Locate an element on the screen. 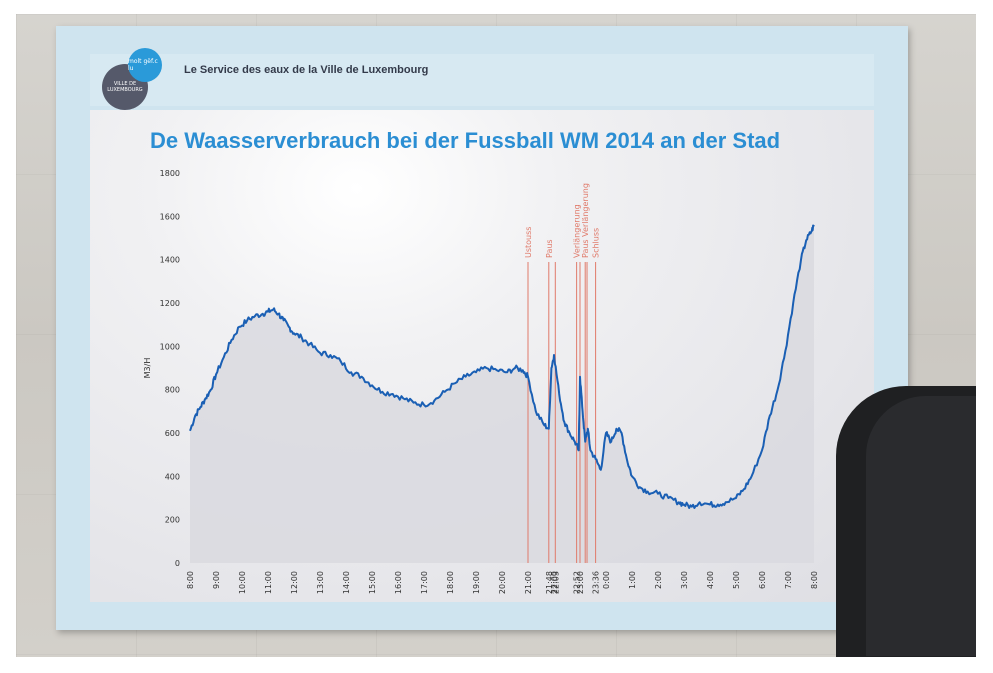  x-tick-label: 11:00 is located at coordinates (268, 582).